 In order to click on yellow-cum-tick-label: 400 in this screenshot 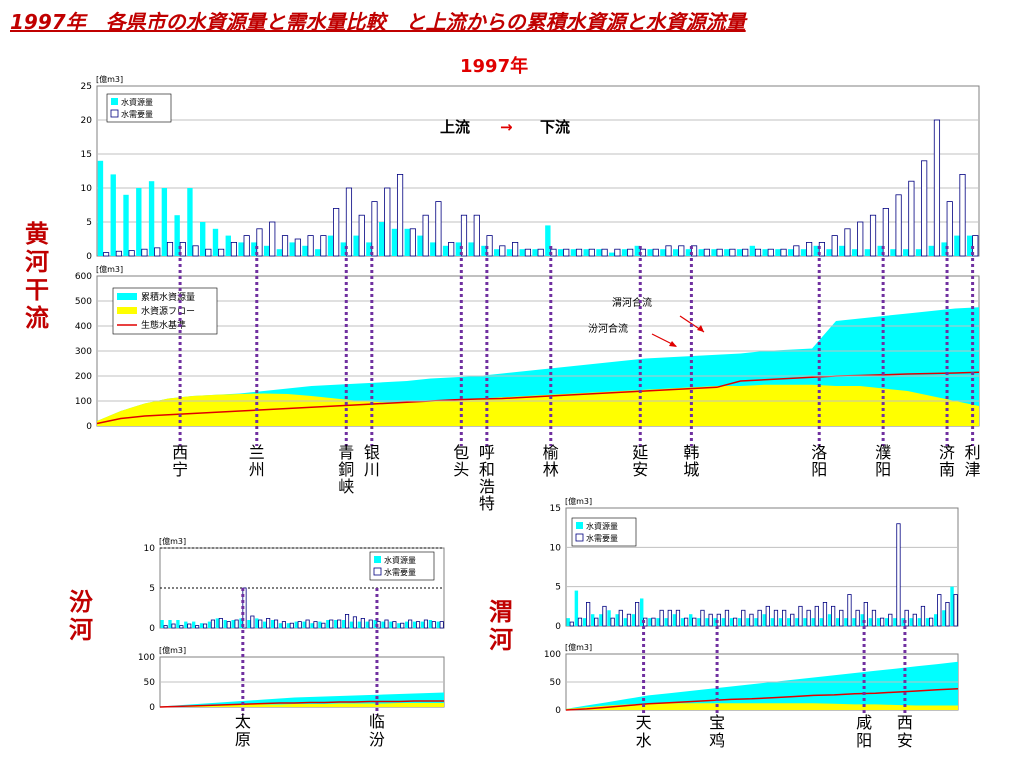, I will do `click(83, 327)`.